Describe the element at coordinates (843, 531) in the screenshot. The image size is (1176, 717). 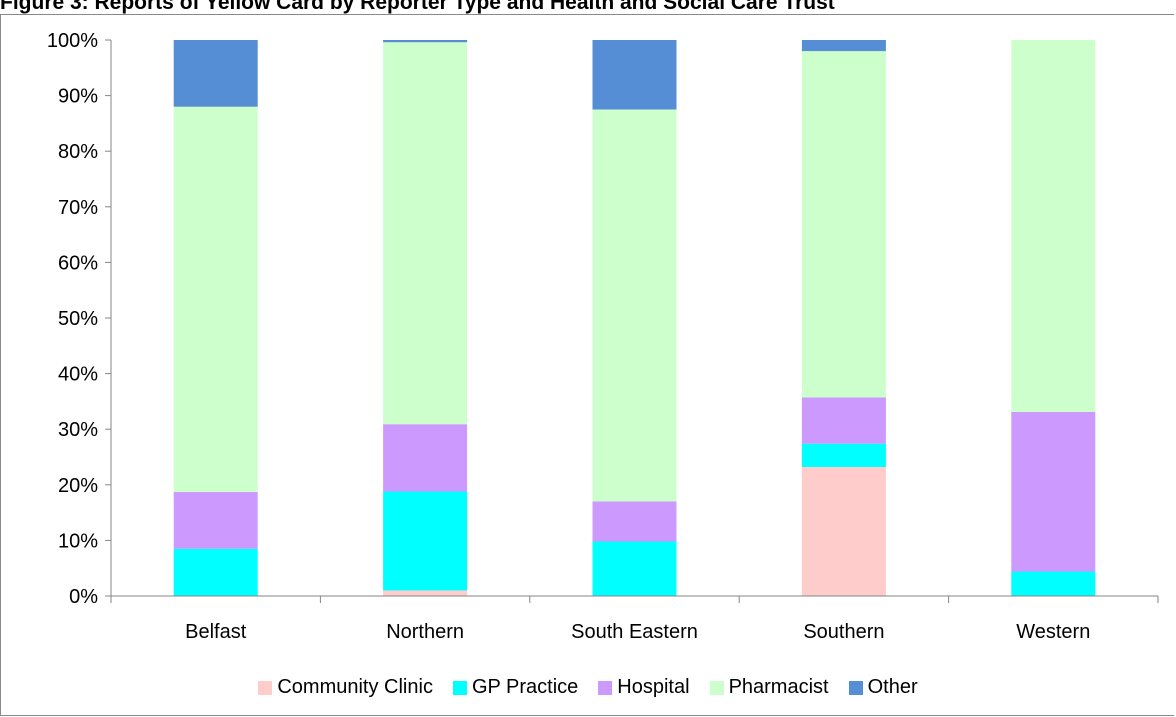
I see `bar-segment-community-clinic-southern` at that location.